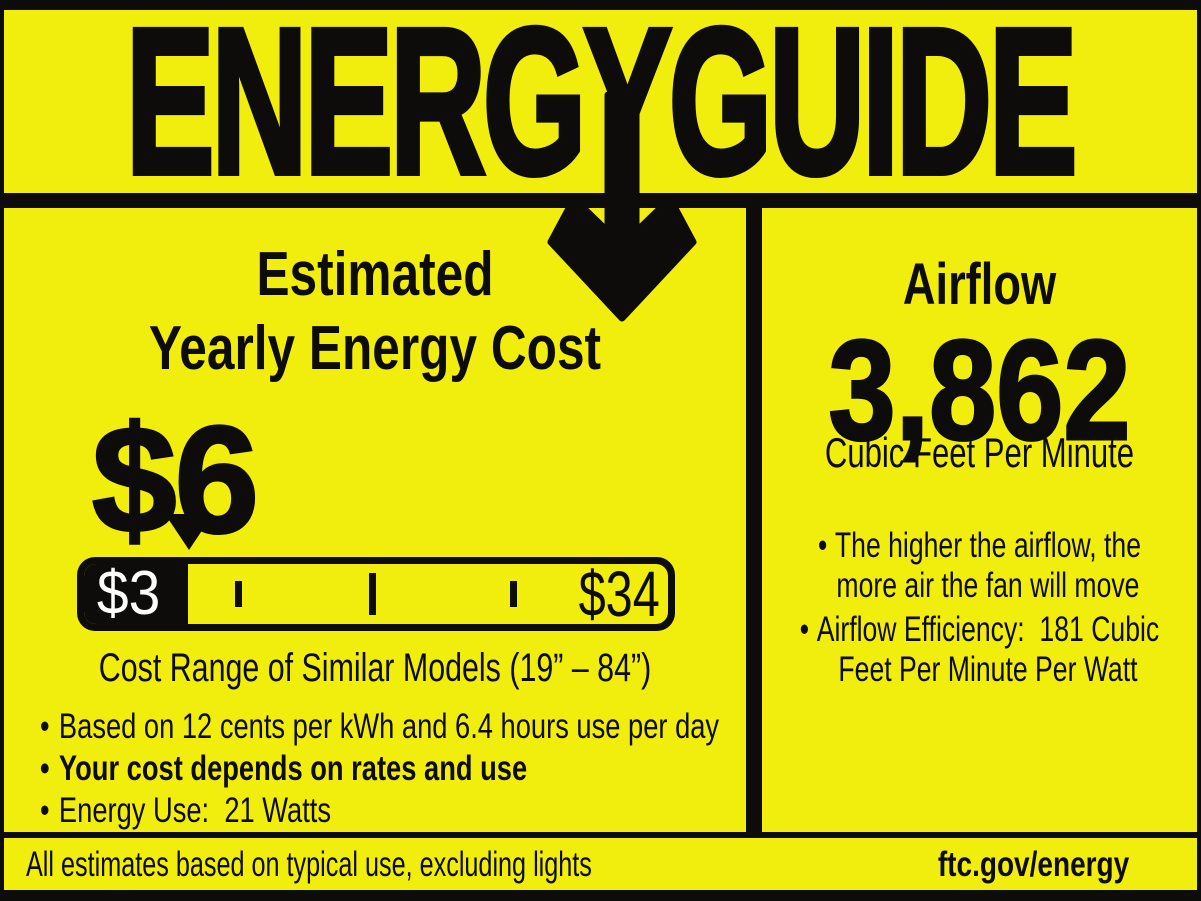  Describe the element at coordinates (375, 274) in the screenshot. I see `cost-heading-line1: Estimated` at that location.